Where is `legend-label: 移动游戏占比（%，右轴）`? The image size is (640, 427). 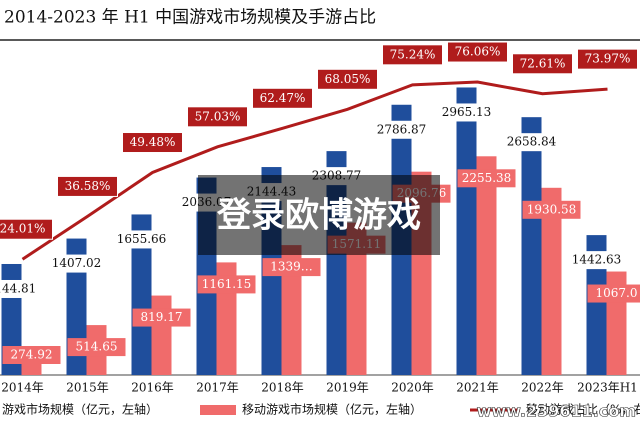
legend-label: 移动游戏占比（%，右轴） is located at coordinates (583, 409).